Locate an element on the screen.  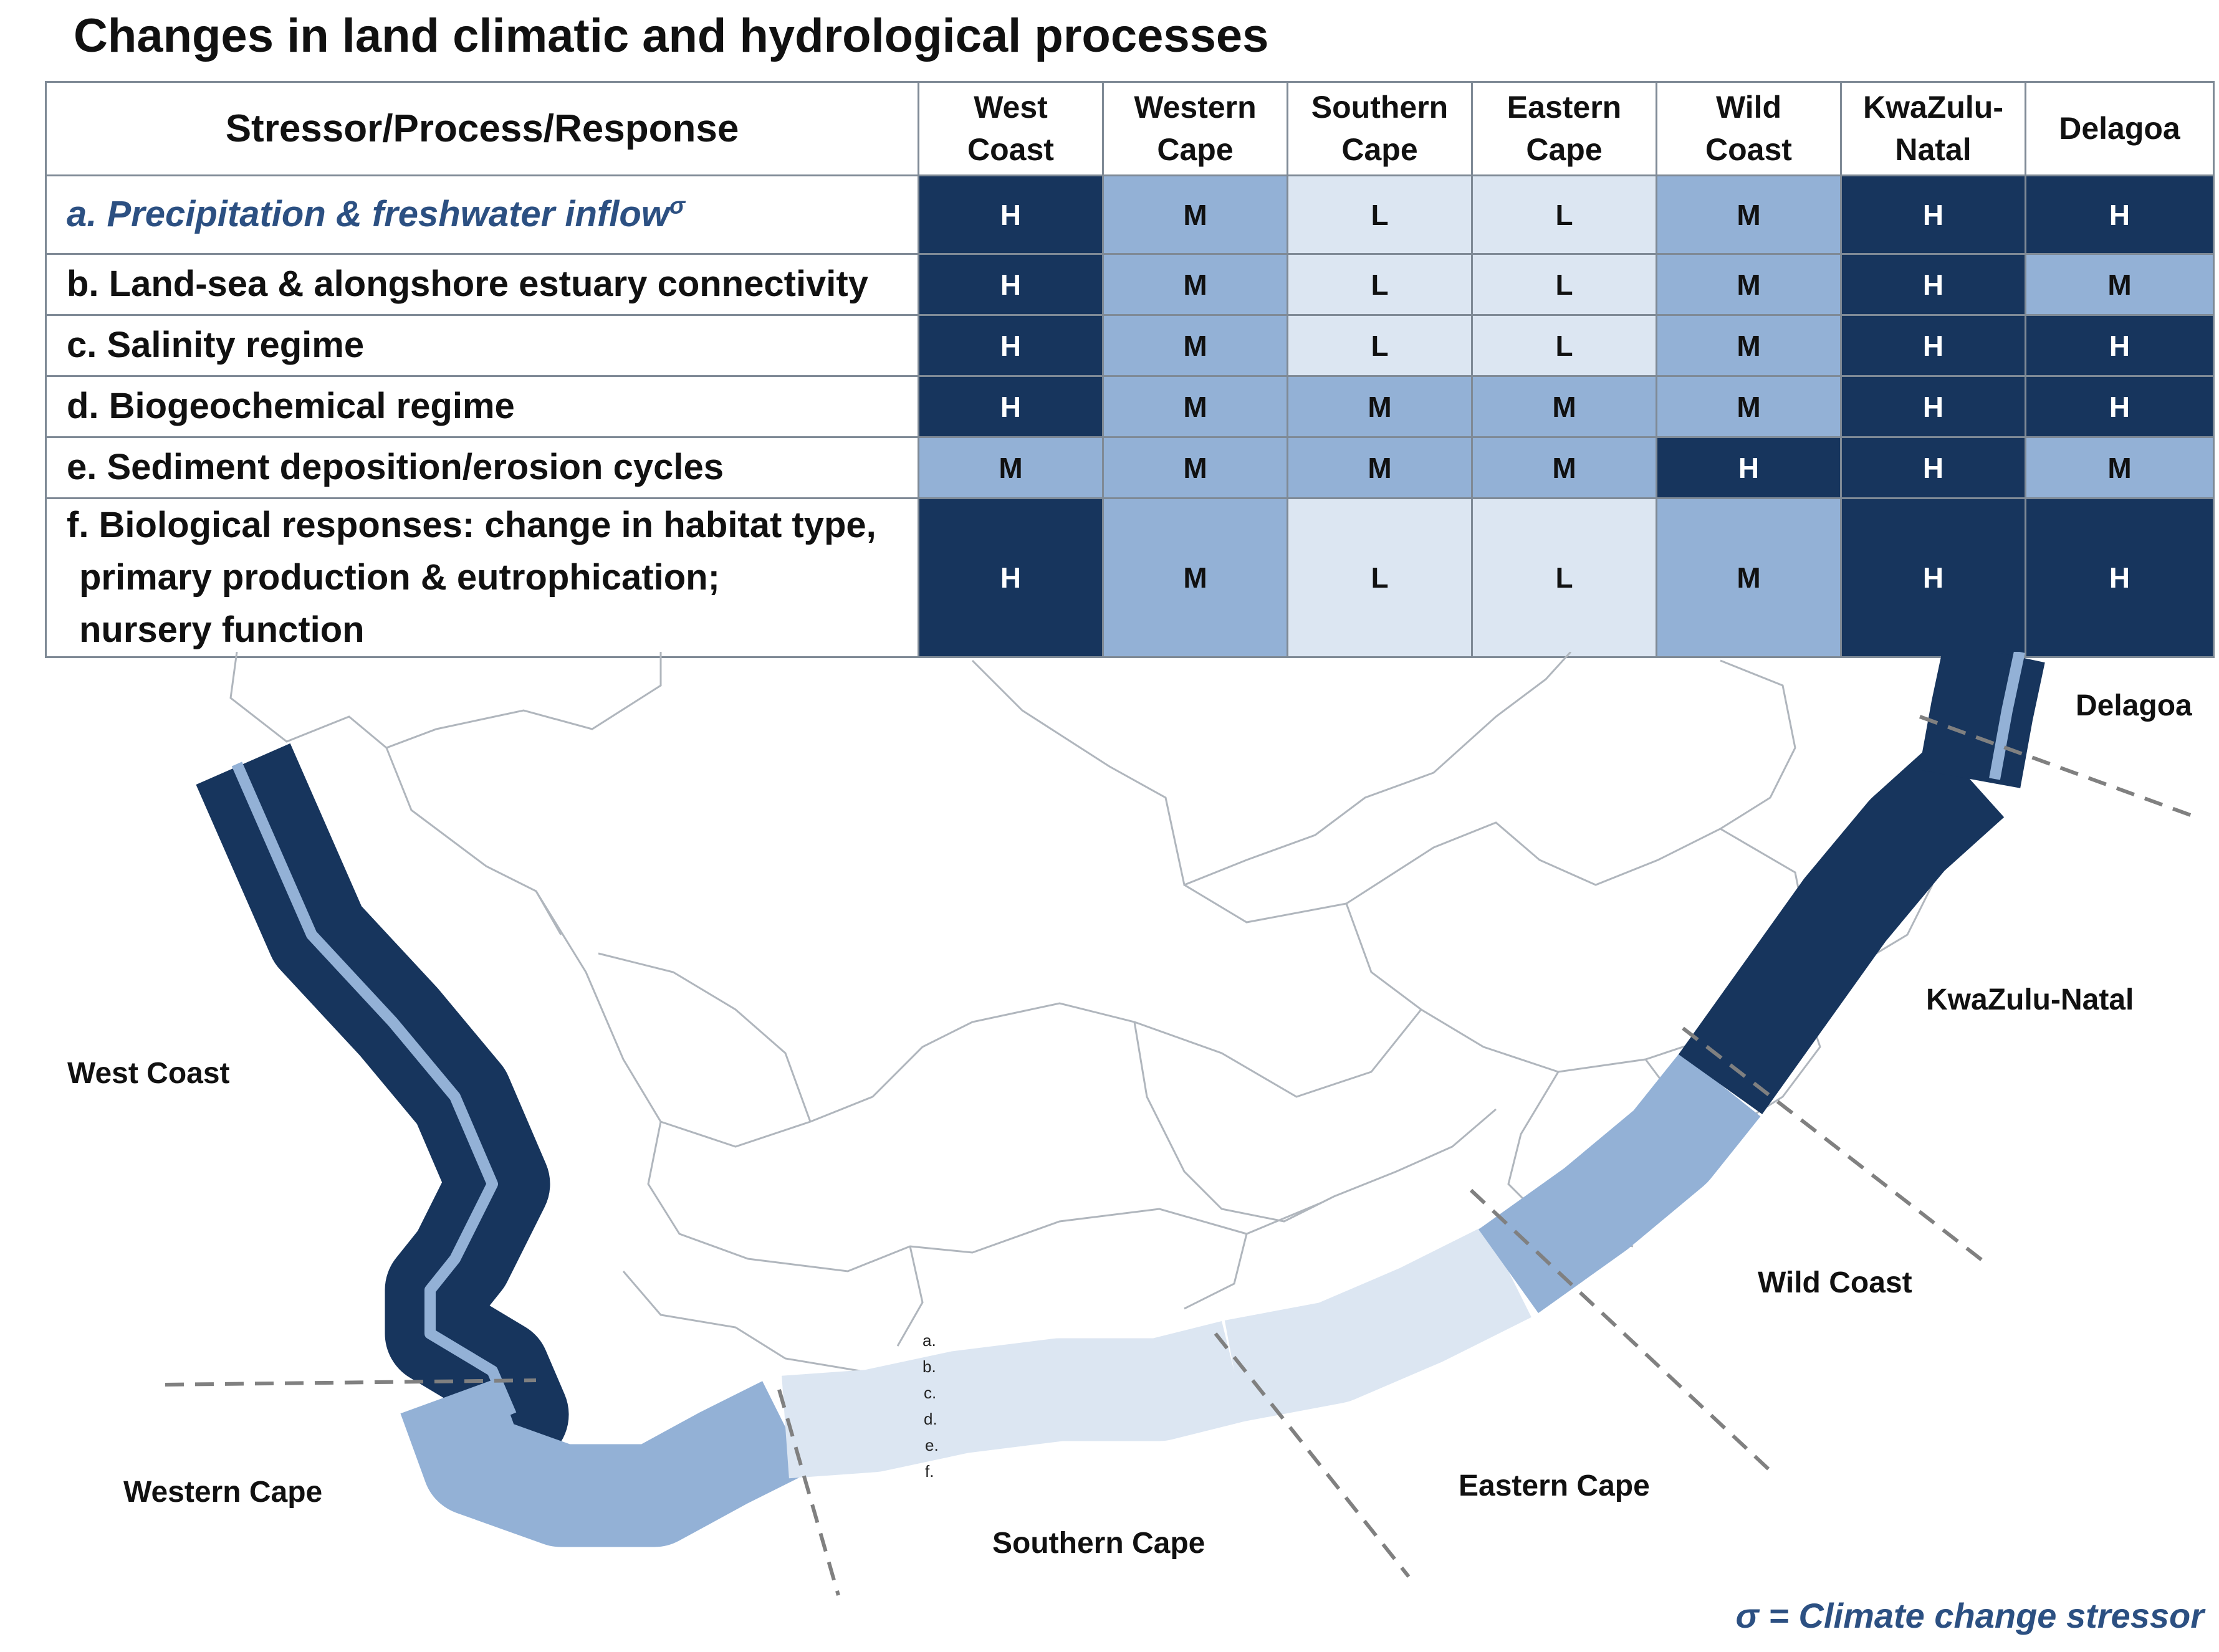
header-western-cape: Western Cape is located at coordinates (1195, 128).